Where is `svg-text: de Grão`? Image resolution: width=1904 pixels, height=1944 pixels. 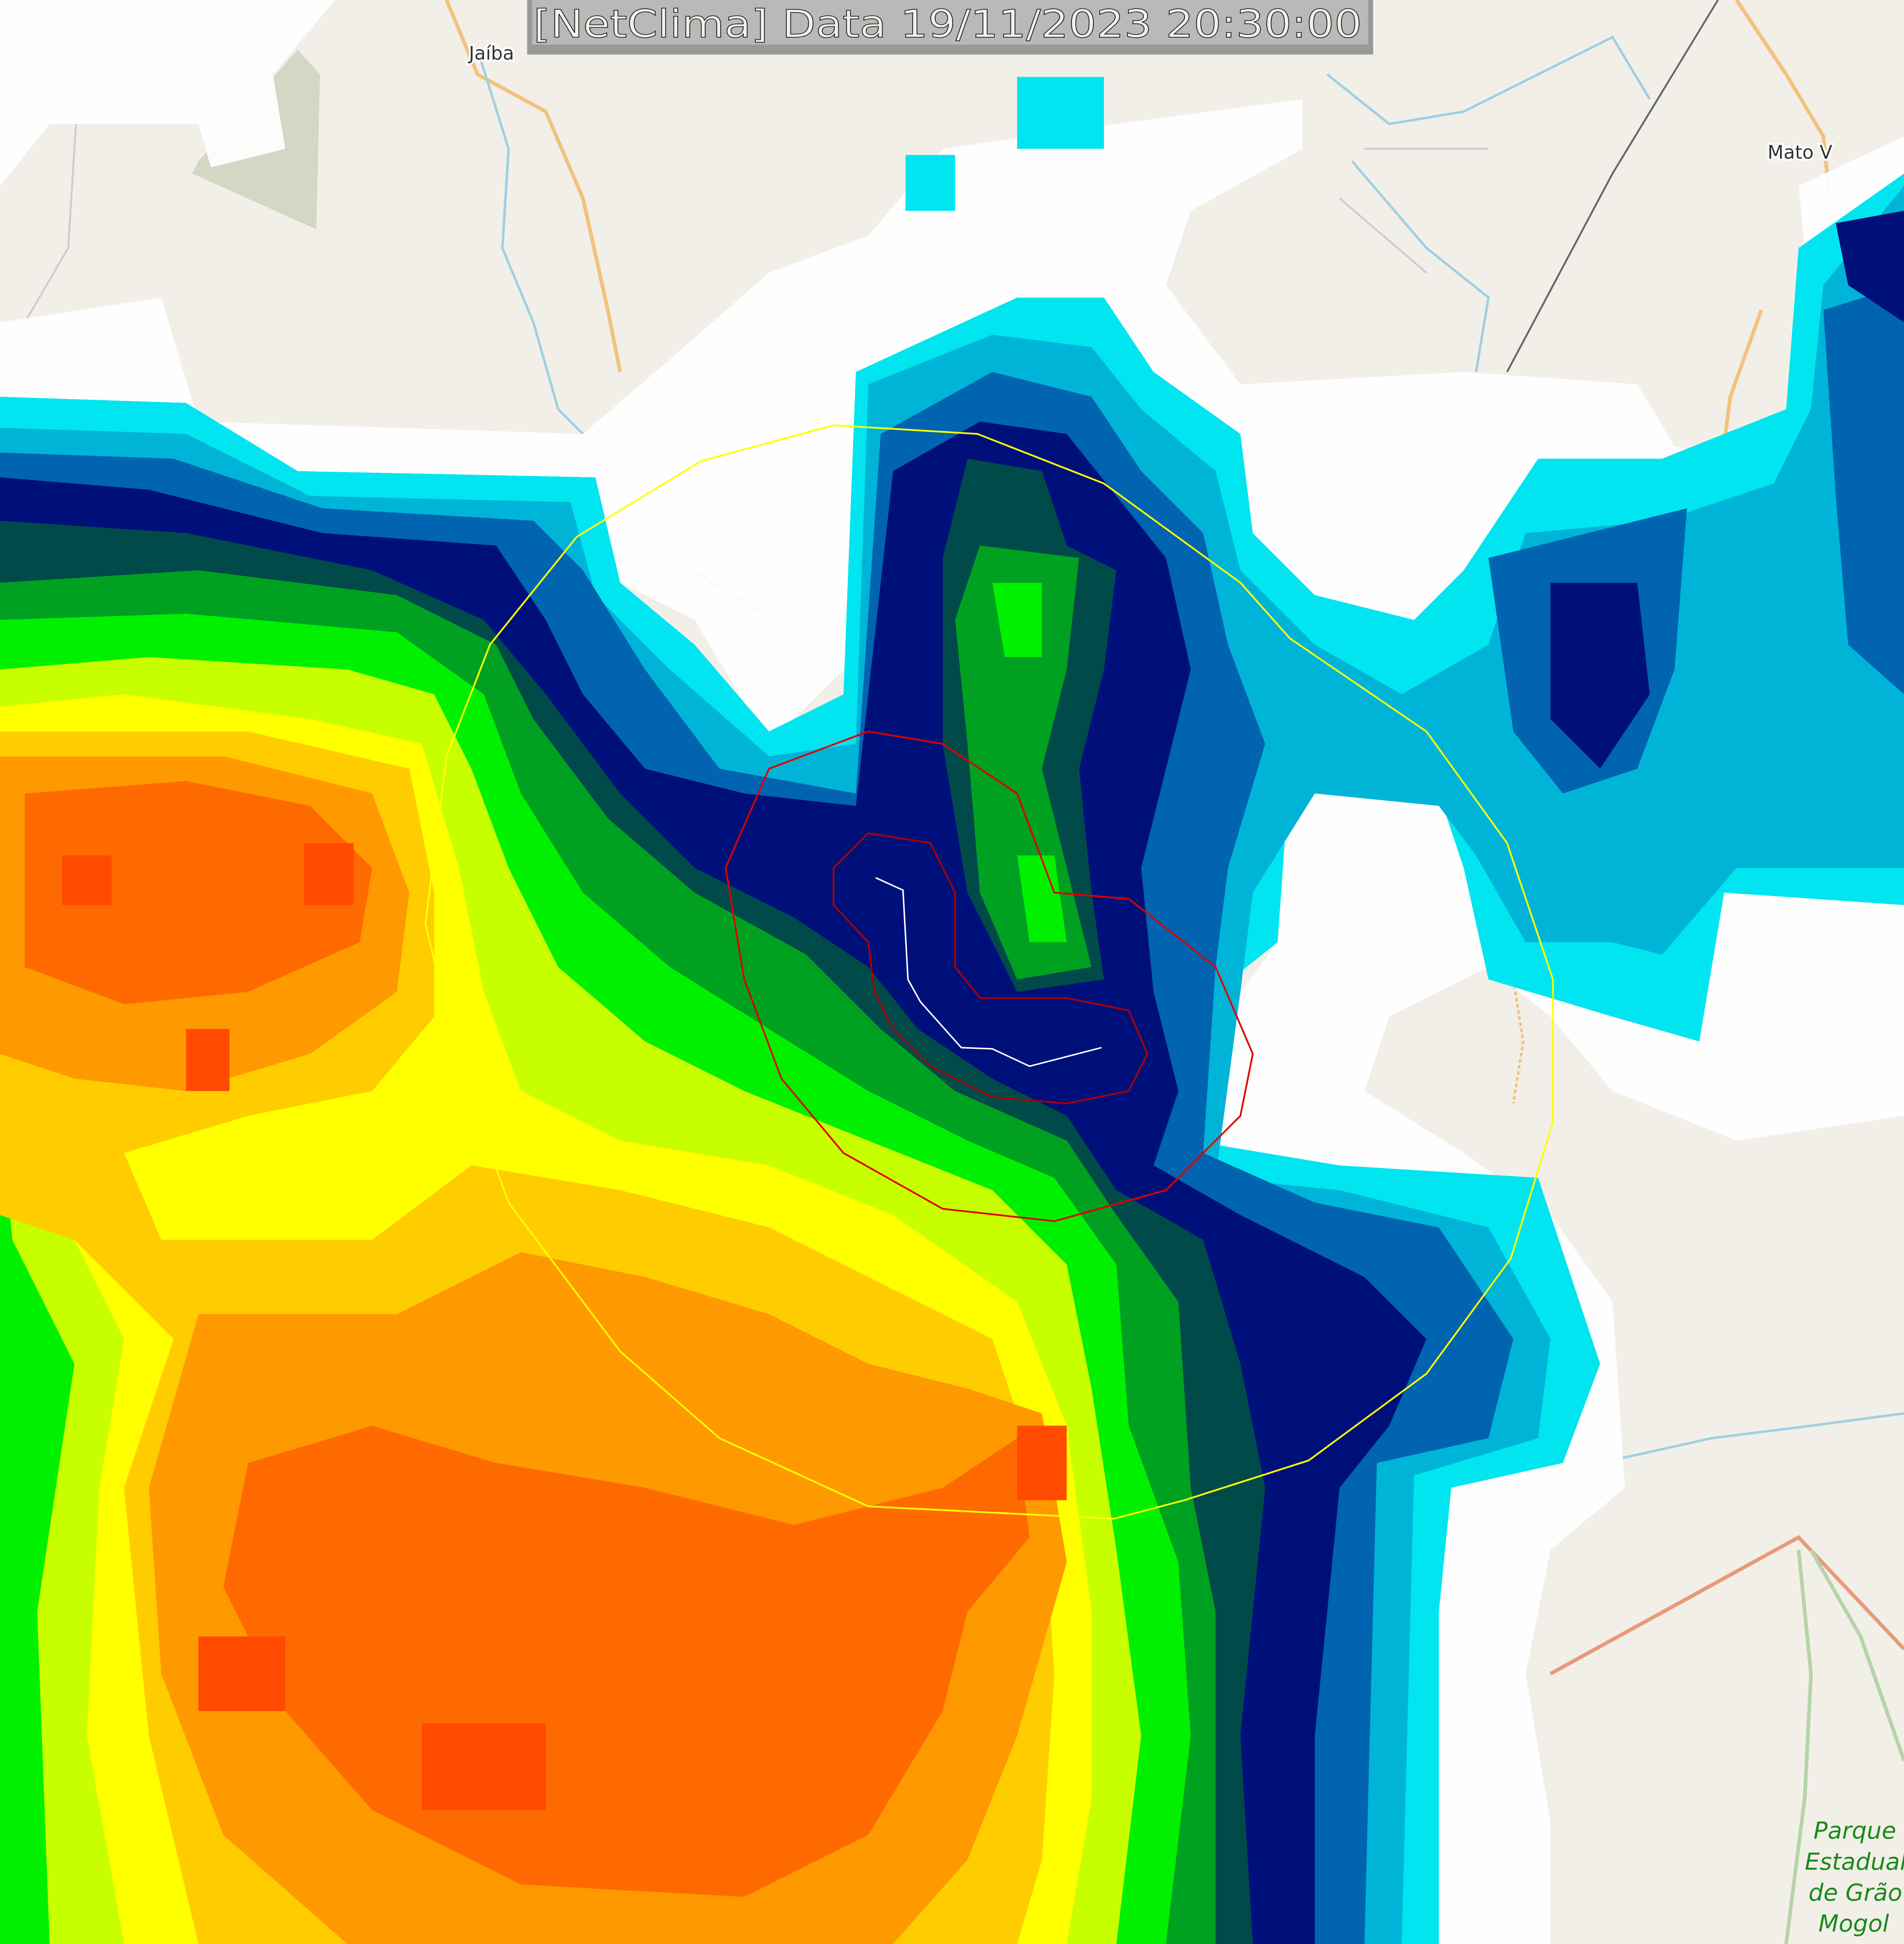 svg-text: de Grão is located at coordinates (1855, 1892).